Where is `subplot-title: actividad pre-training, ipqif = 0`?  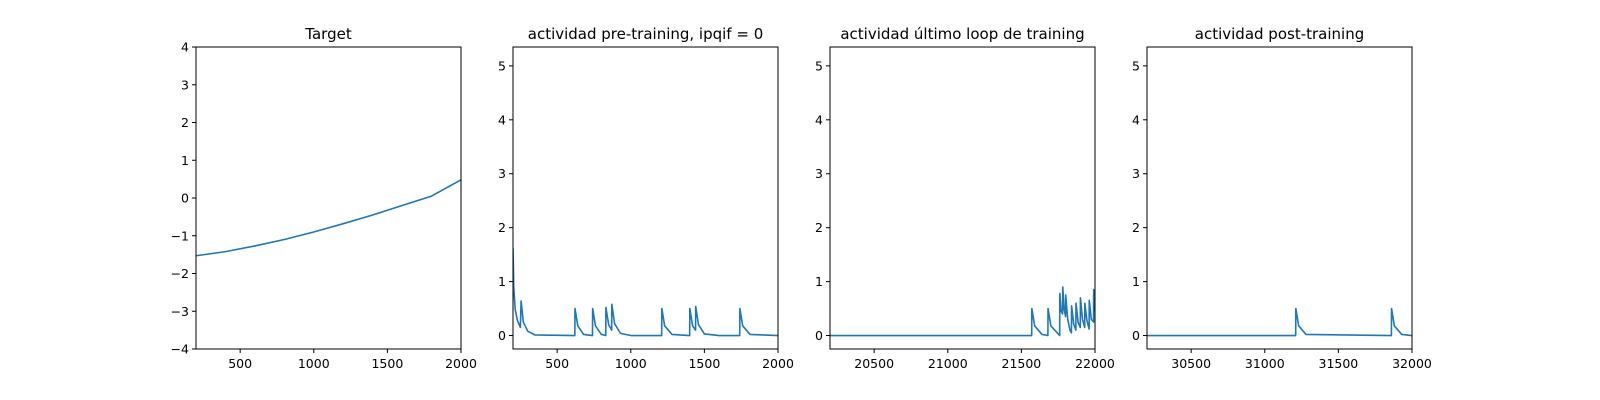 subplot-title: actividad pre-training, ipqif = 0 is located at coordinates (646, 34).